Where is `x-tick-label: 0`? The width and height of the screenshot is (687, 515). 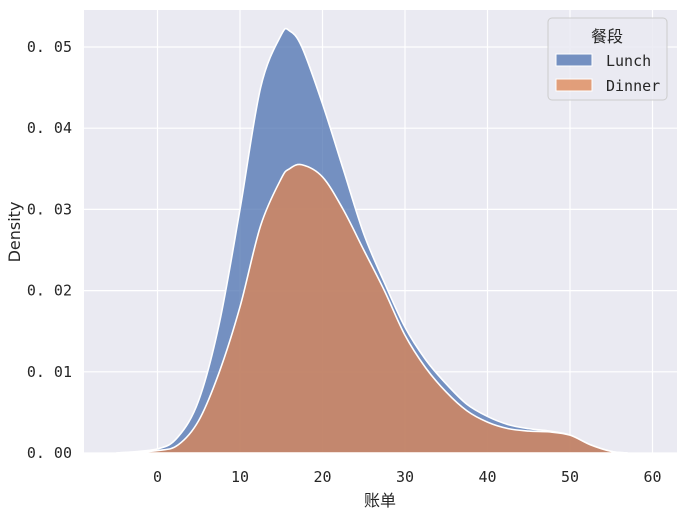
x-tick-label: 0 is located at coordinates (157, 477).